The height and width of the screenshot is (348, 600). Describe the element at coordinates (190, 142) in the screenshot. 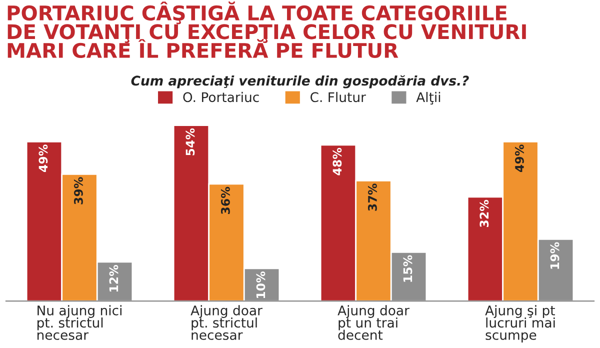

I see `data-label: 54%` at that location.